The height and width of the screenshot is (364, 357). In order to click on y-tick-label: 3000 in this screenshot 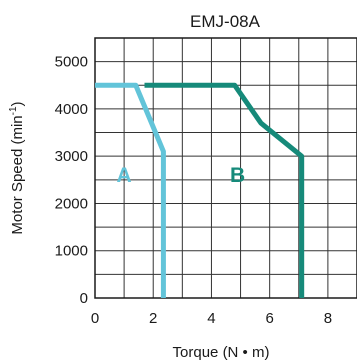, I will do `click(71, 156)`.